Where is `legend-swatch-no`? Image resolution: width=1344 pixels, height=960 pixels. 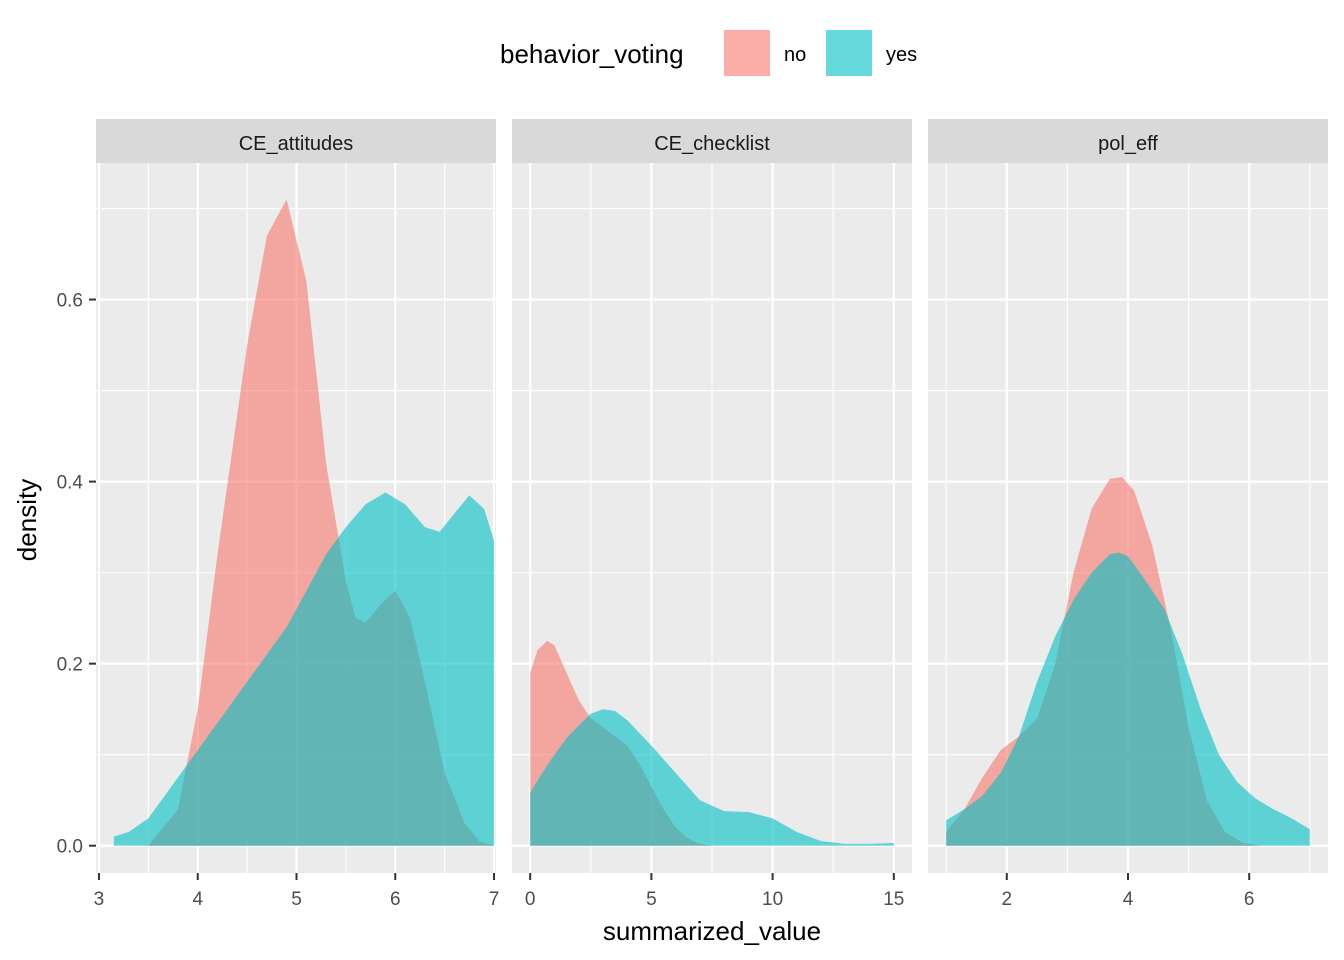 legend-swatch-no is located at coordinates (747, 53).